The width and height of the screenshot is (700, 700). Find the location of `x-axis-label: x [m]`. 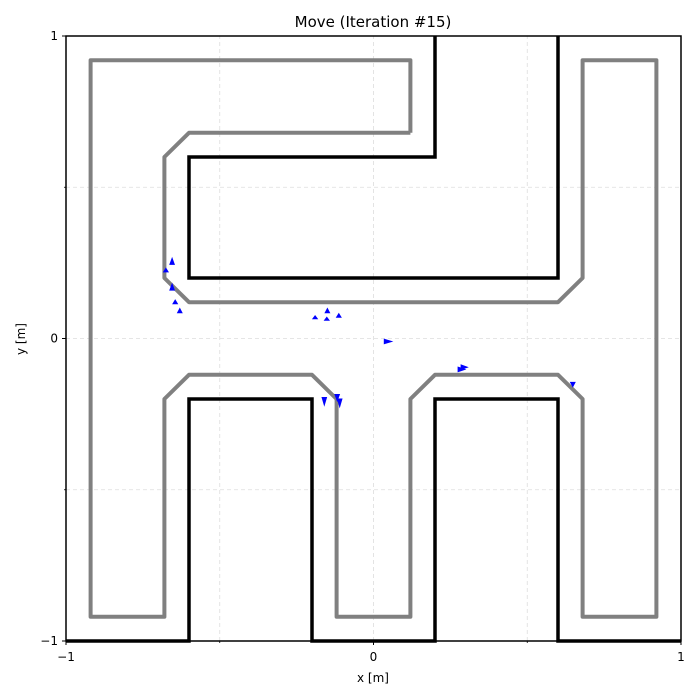

x-axis-label: x [m] is located at coordinates (373, 678).